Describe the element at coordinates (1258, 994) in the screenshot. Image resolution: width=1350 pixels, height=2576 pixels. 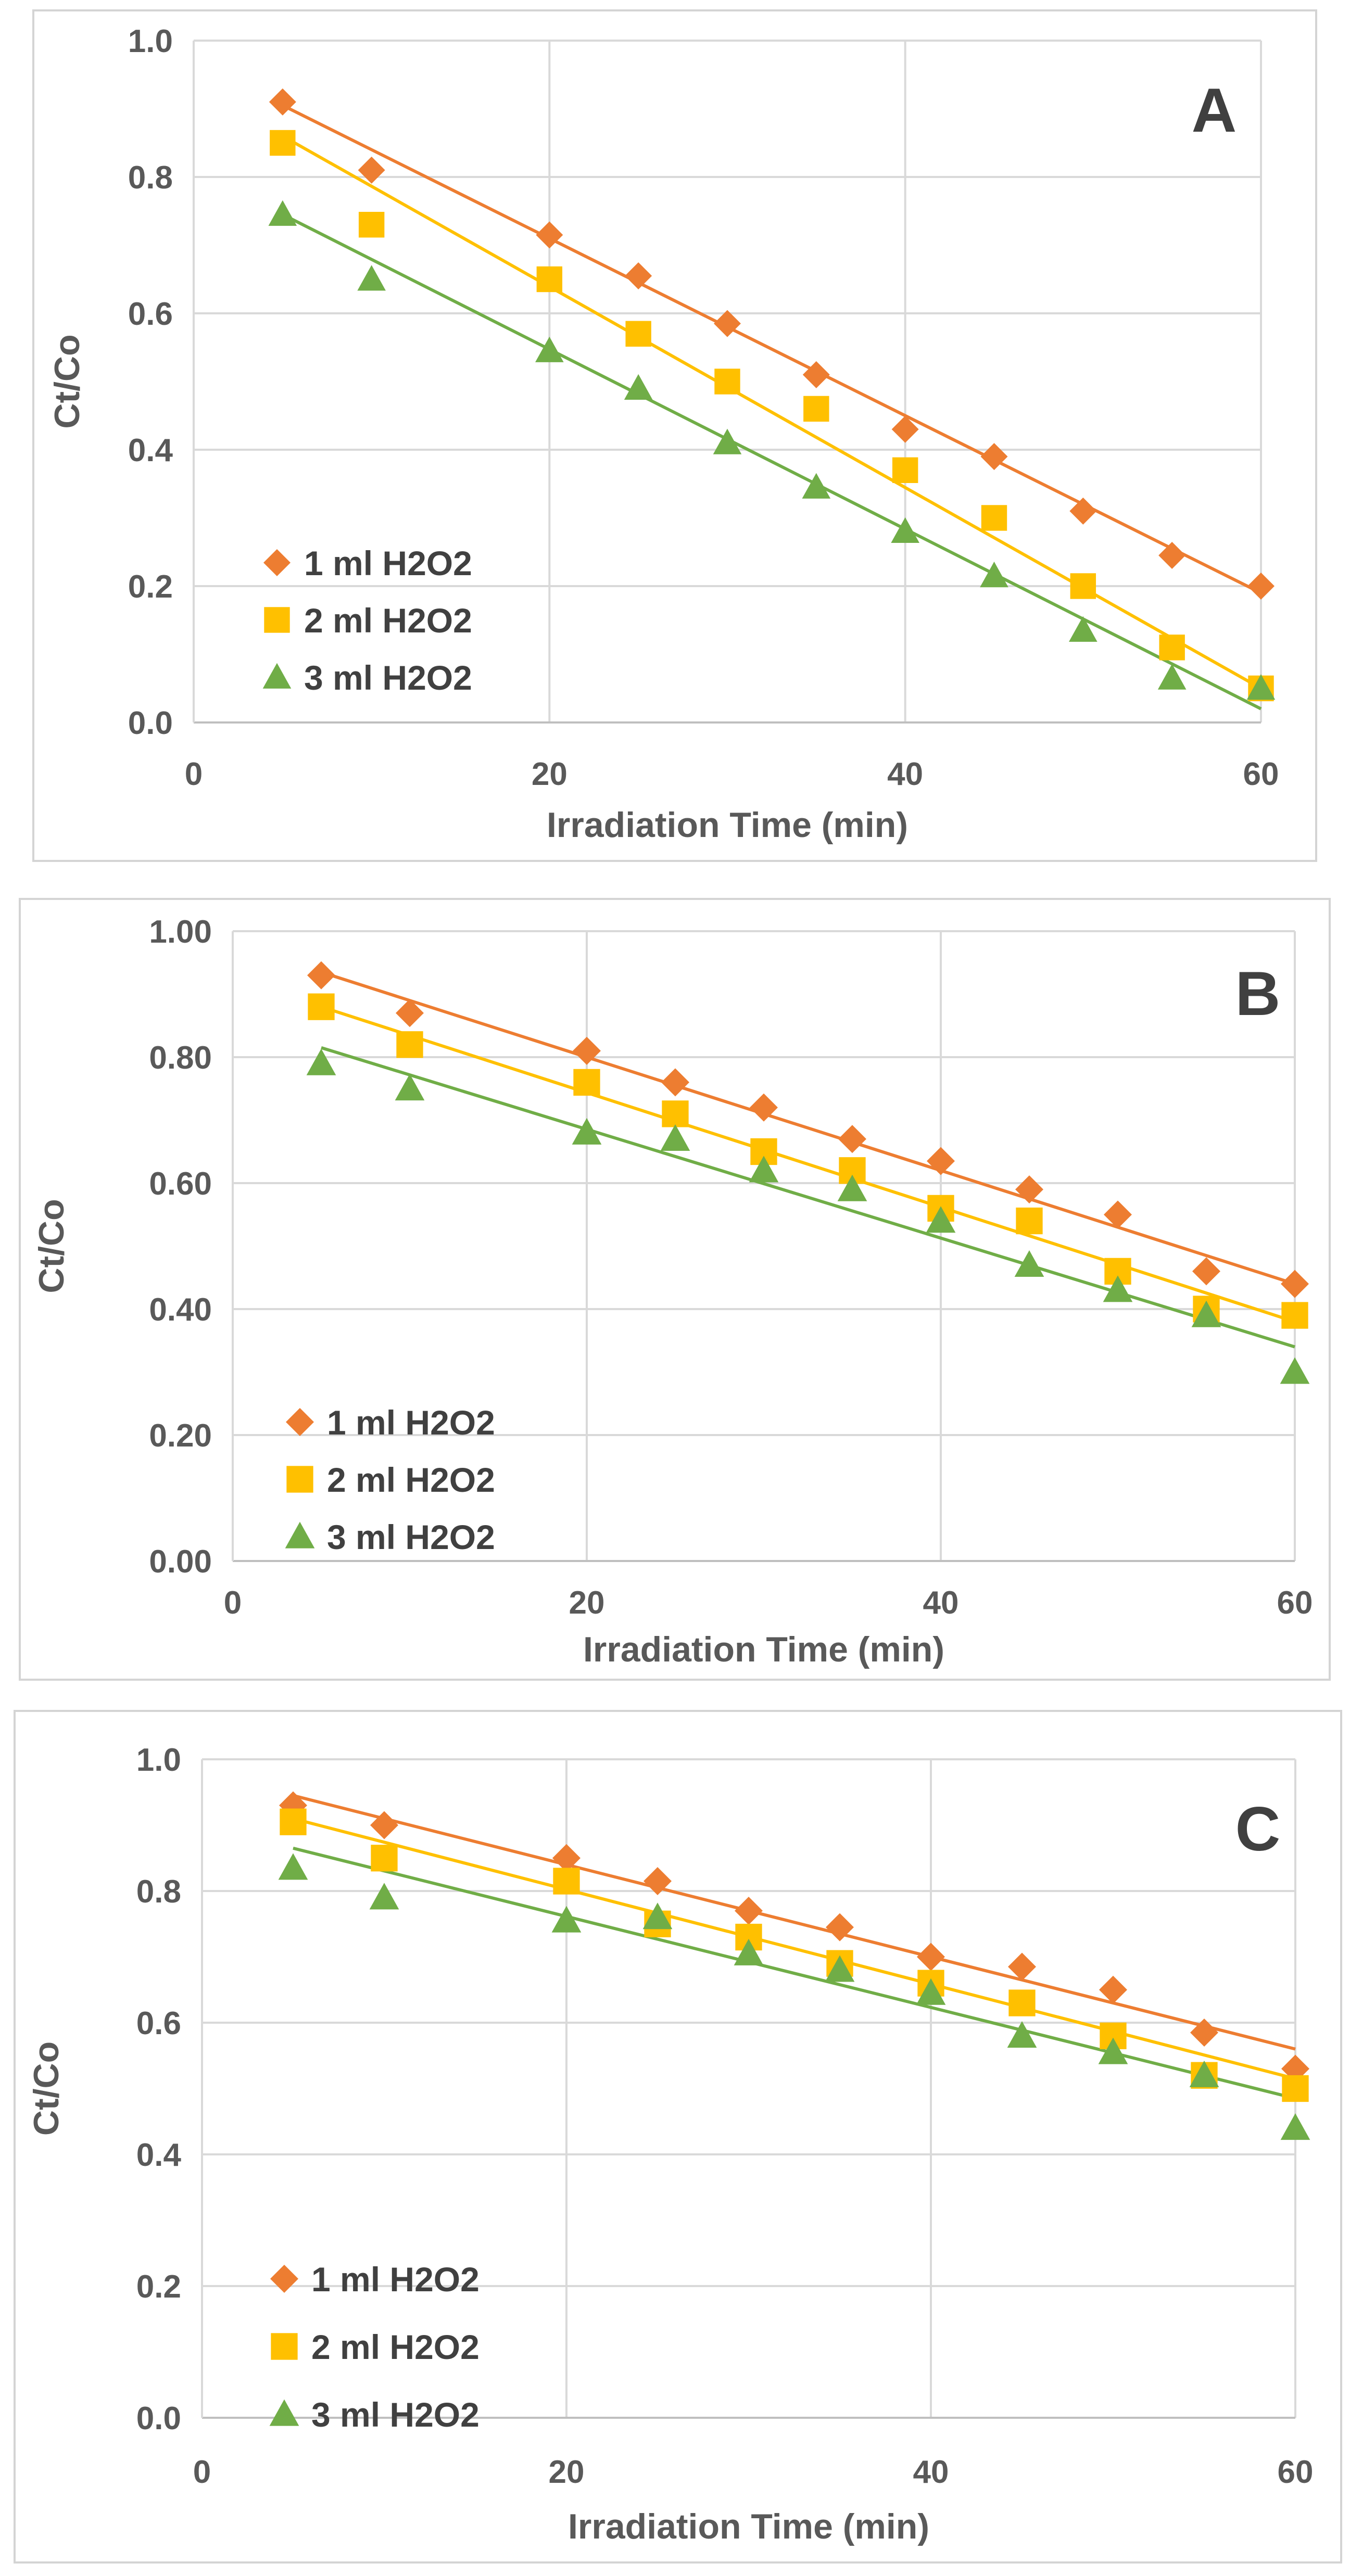
I see `panel-label-b: B` at that location.